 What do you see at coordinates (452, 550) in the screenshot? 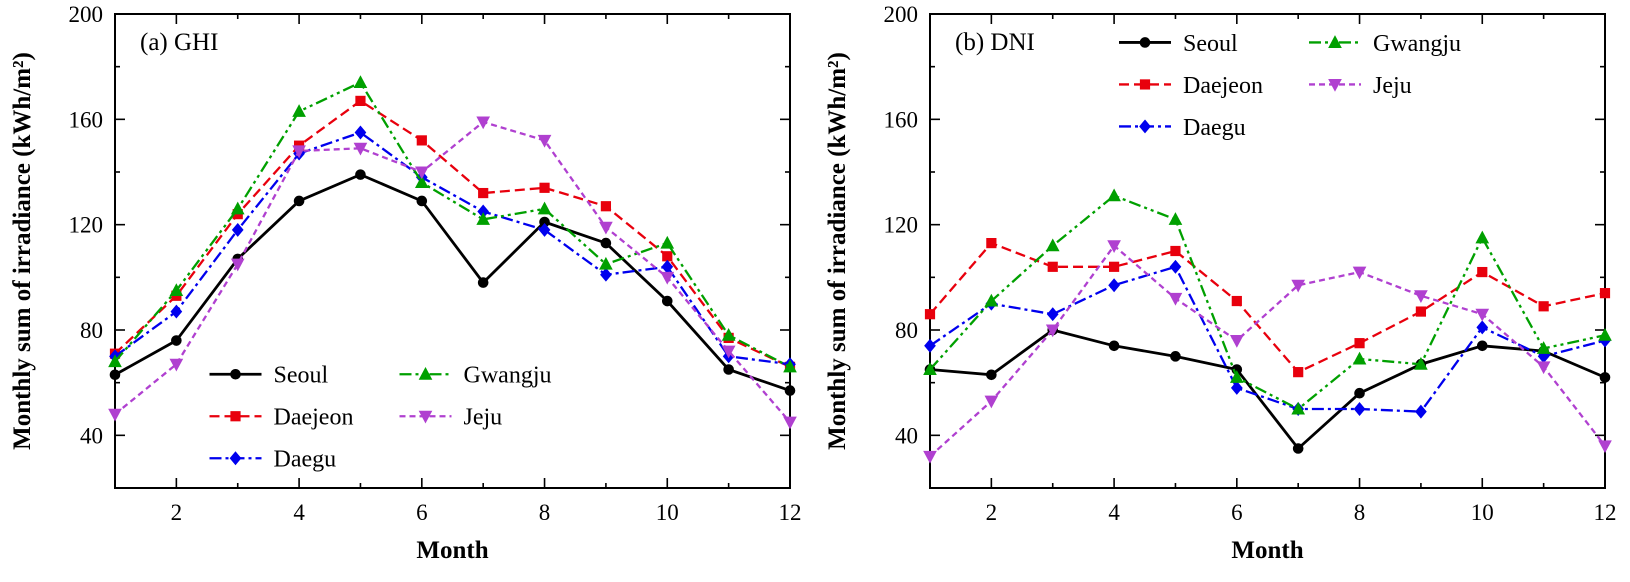
I see `x-axis-title: Month` at bounding box center [452, 550].